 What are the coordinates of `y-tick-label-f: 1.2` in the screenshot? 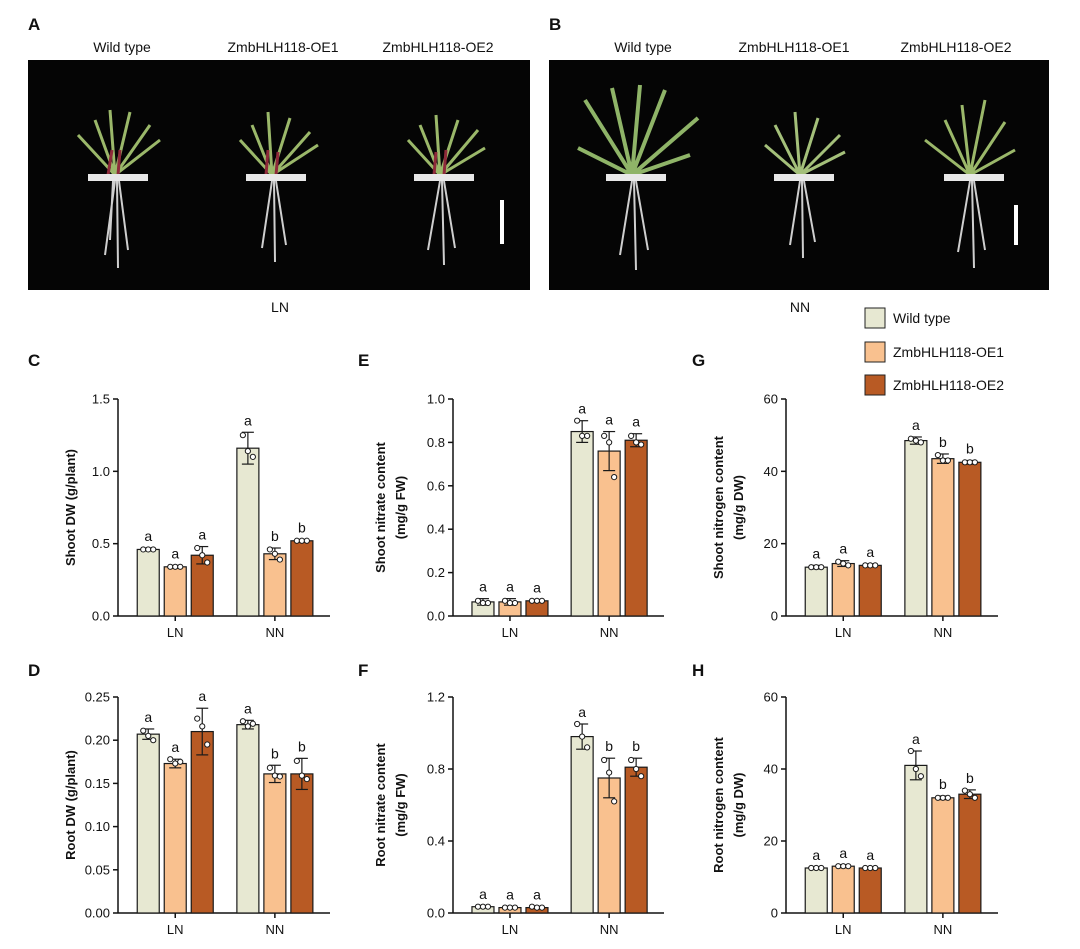 It's located at (436, 697).